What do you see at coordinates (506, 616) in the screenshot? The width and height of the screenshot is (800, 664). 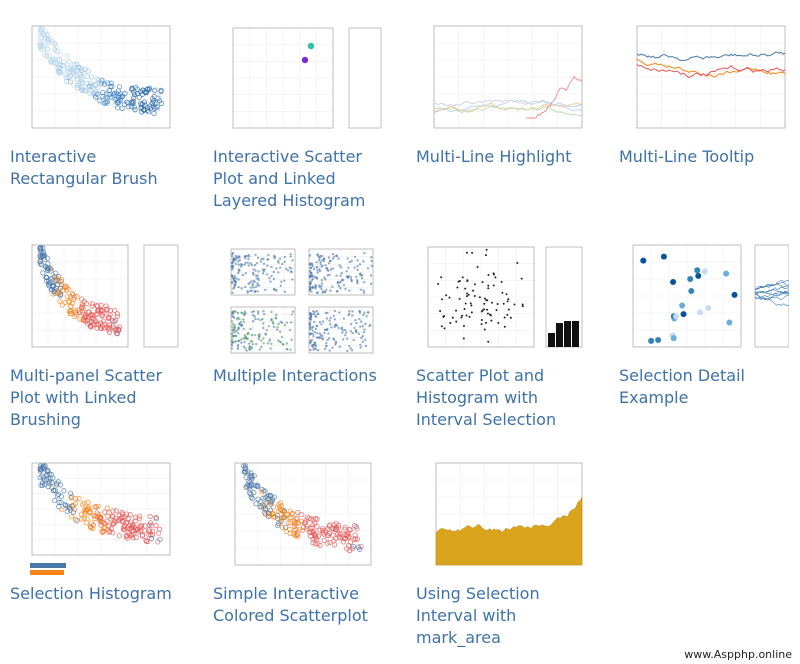 I see `caption: Using Selection Interval with mark_area` at bounding box center [506, 616].